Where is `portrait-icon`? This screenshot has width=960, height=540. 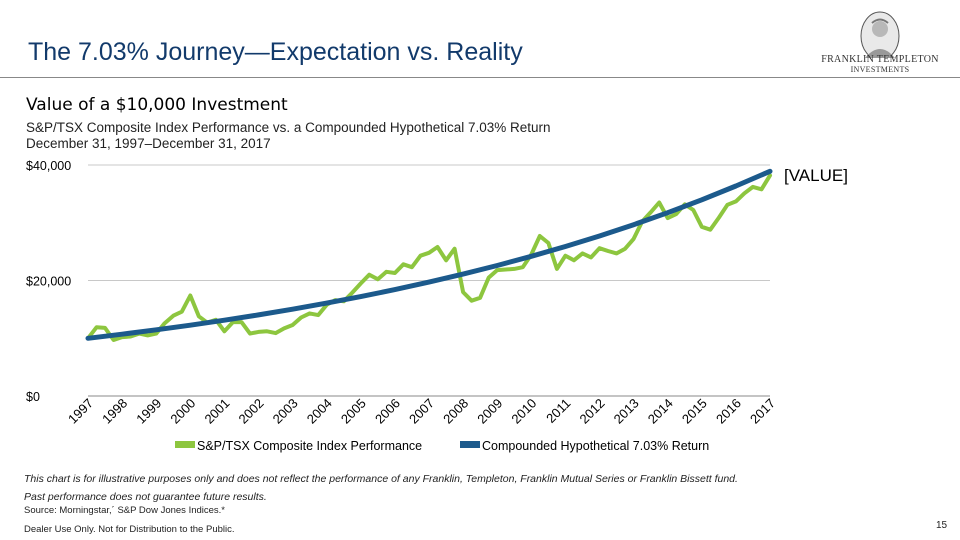
portrait-icon is located at coordinates (880, 36).